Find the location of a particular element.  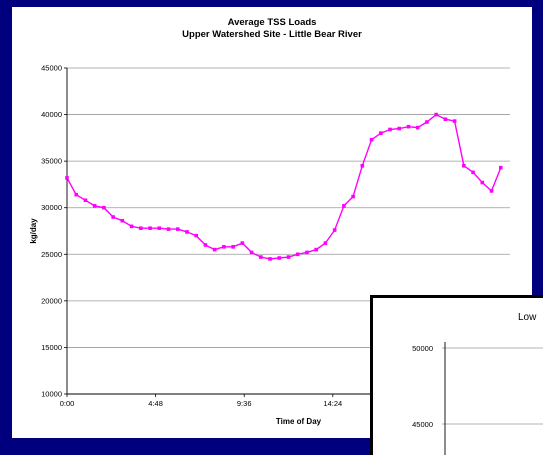

y-tick-label: 45000 is located at coordinates (51, 68).